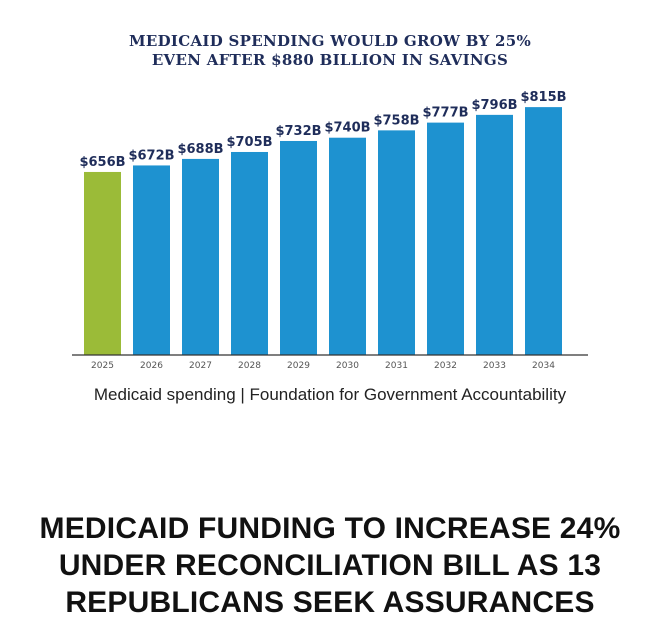  Describe the element at coordinates (298, 365) in the screenshot. I see `x-tick-2029: 2029` at that location.